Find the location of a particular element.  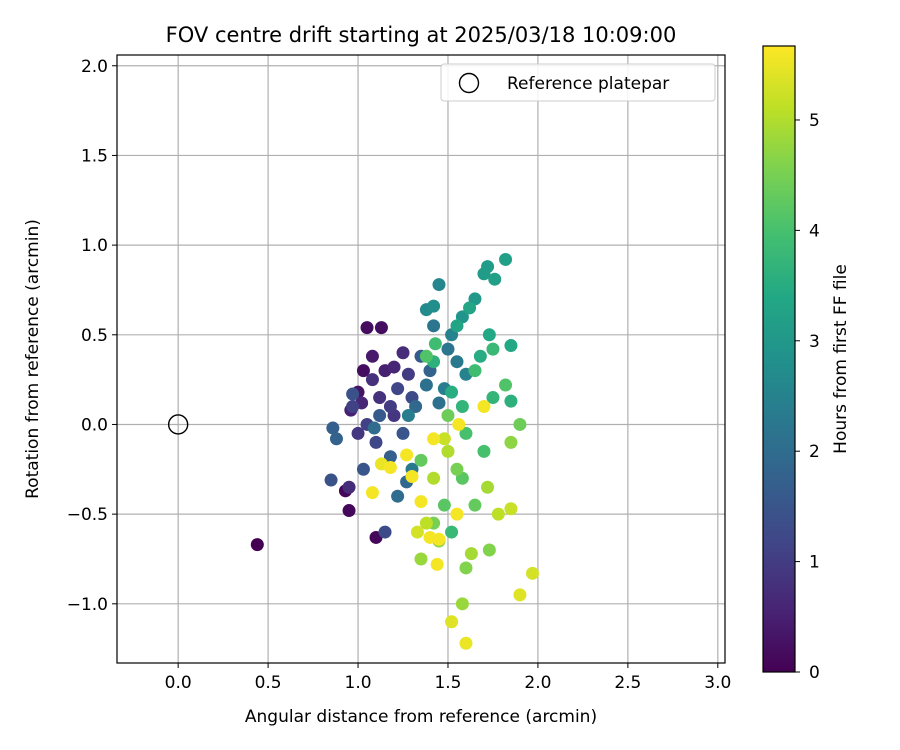

y-tick-label: −1.0 is located at coordinates (87, 605).